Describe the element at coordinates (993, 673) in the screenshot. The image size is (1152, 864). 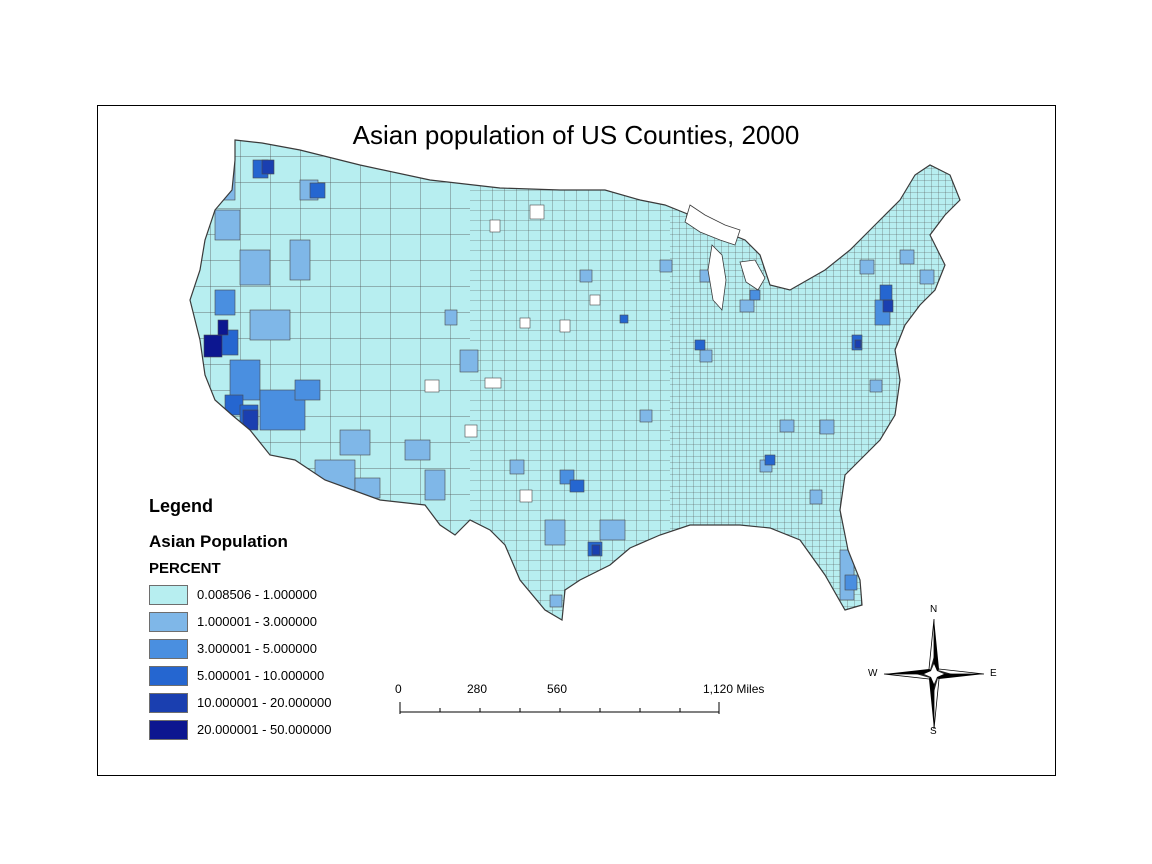
I see `compass-east-label: E` at that location.